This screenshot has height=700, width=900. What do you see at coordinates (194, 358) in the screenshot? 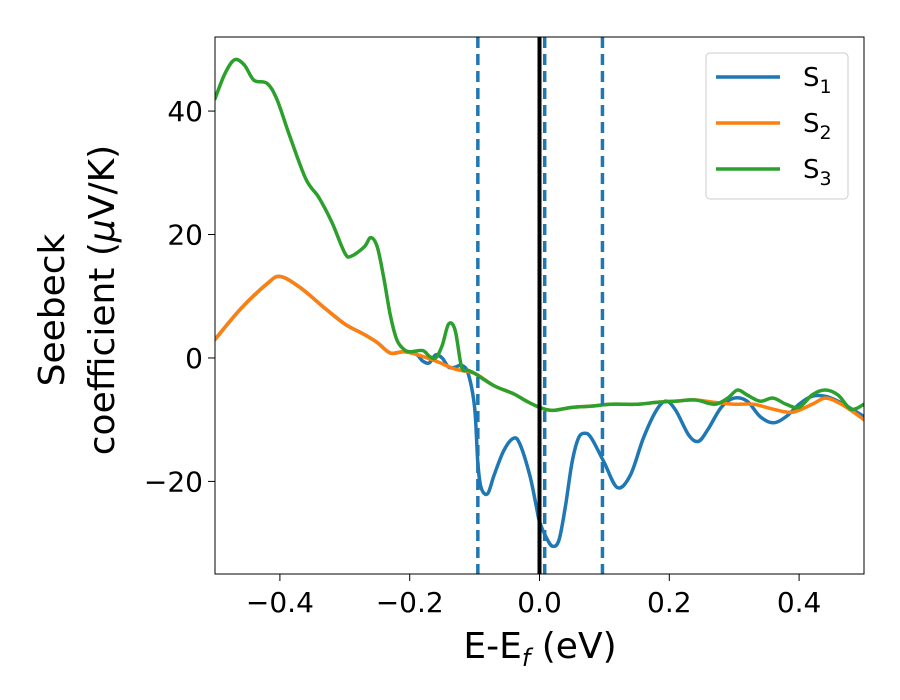
I see `y-tick-label: 0` at bounding box center [194, 358].